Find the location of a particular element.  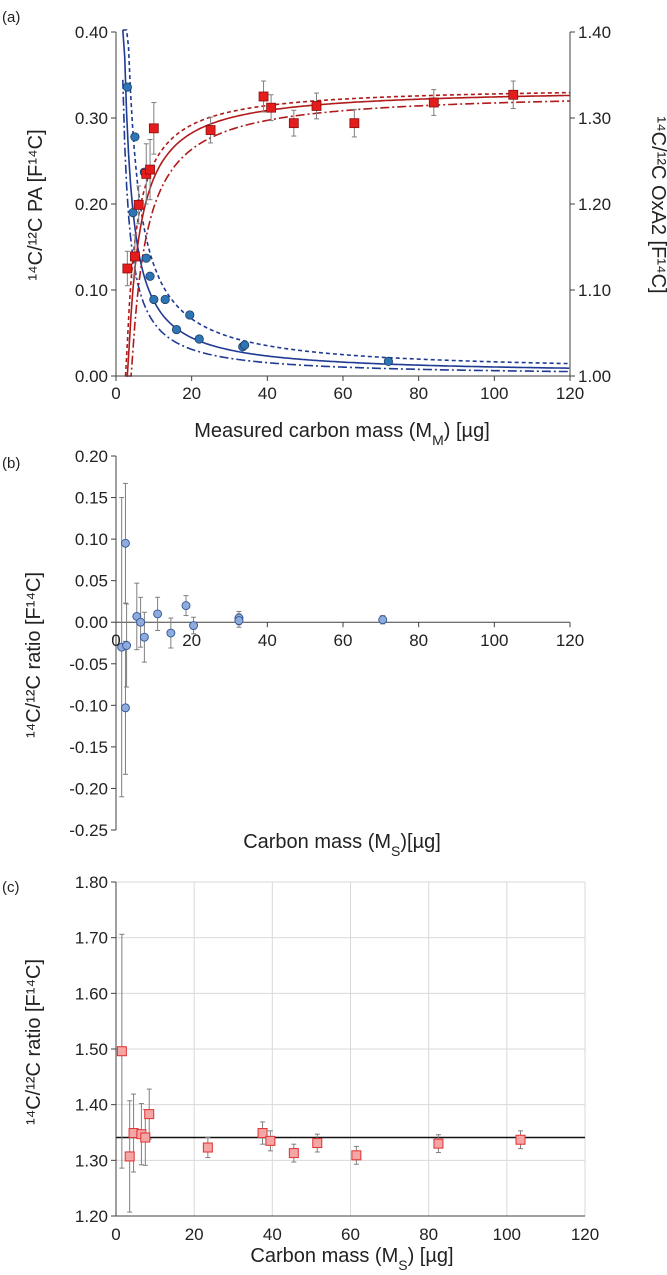

y-tick-label-a: 0.10 is located at coordinates (91, 290).